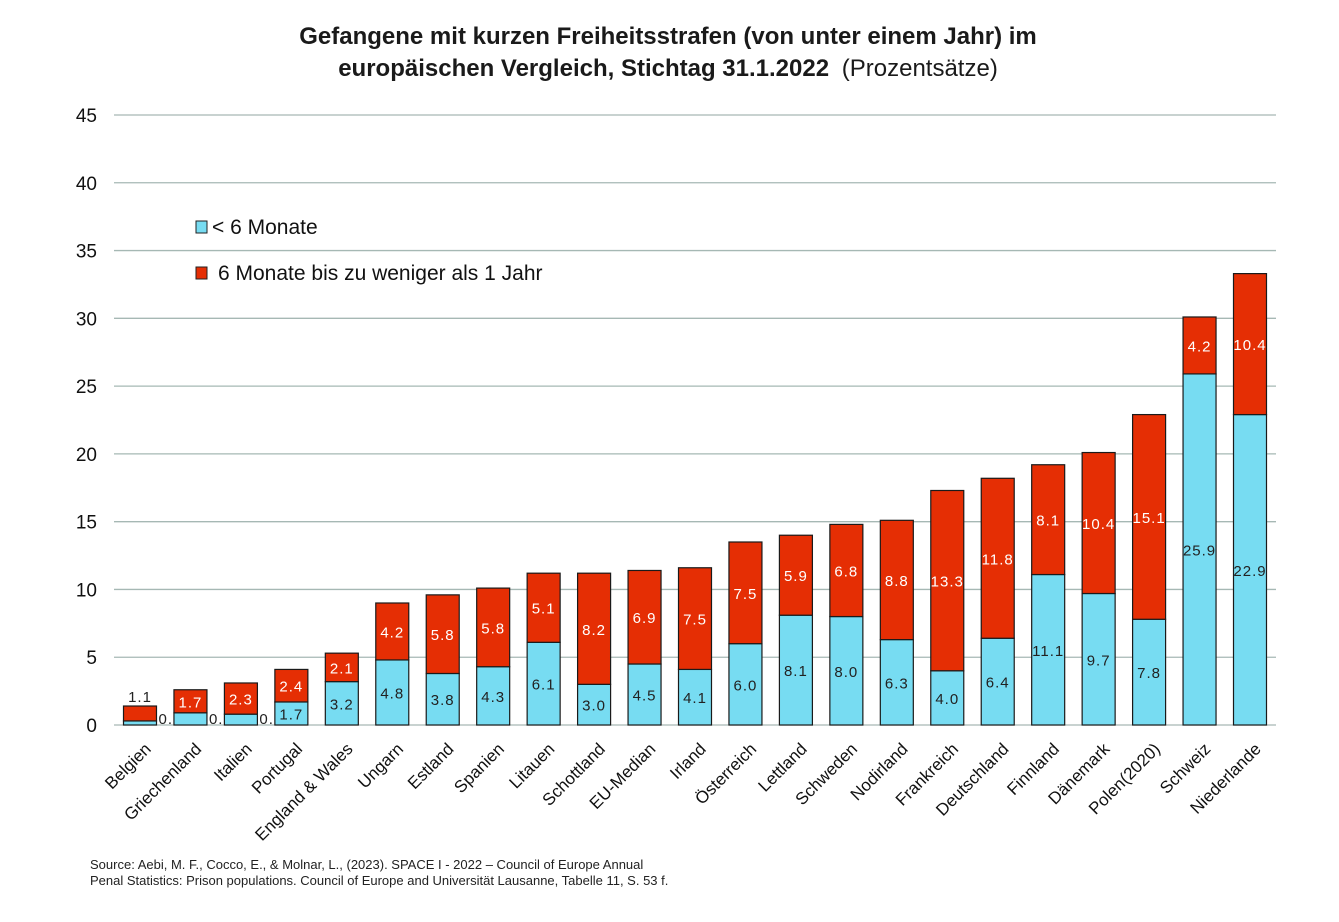 This screenshot has height=922, width=1339. What do you see at coordinates (380, 273) in the screenshot?
I see `legend-label-long: 6 Monate bis zu weniger als 1 Jahr` at bounding box center [380, 273].